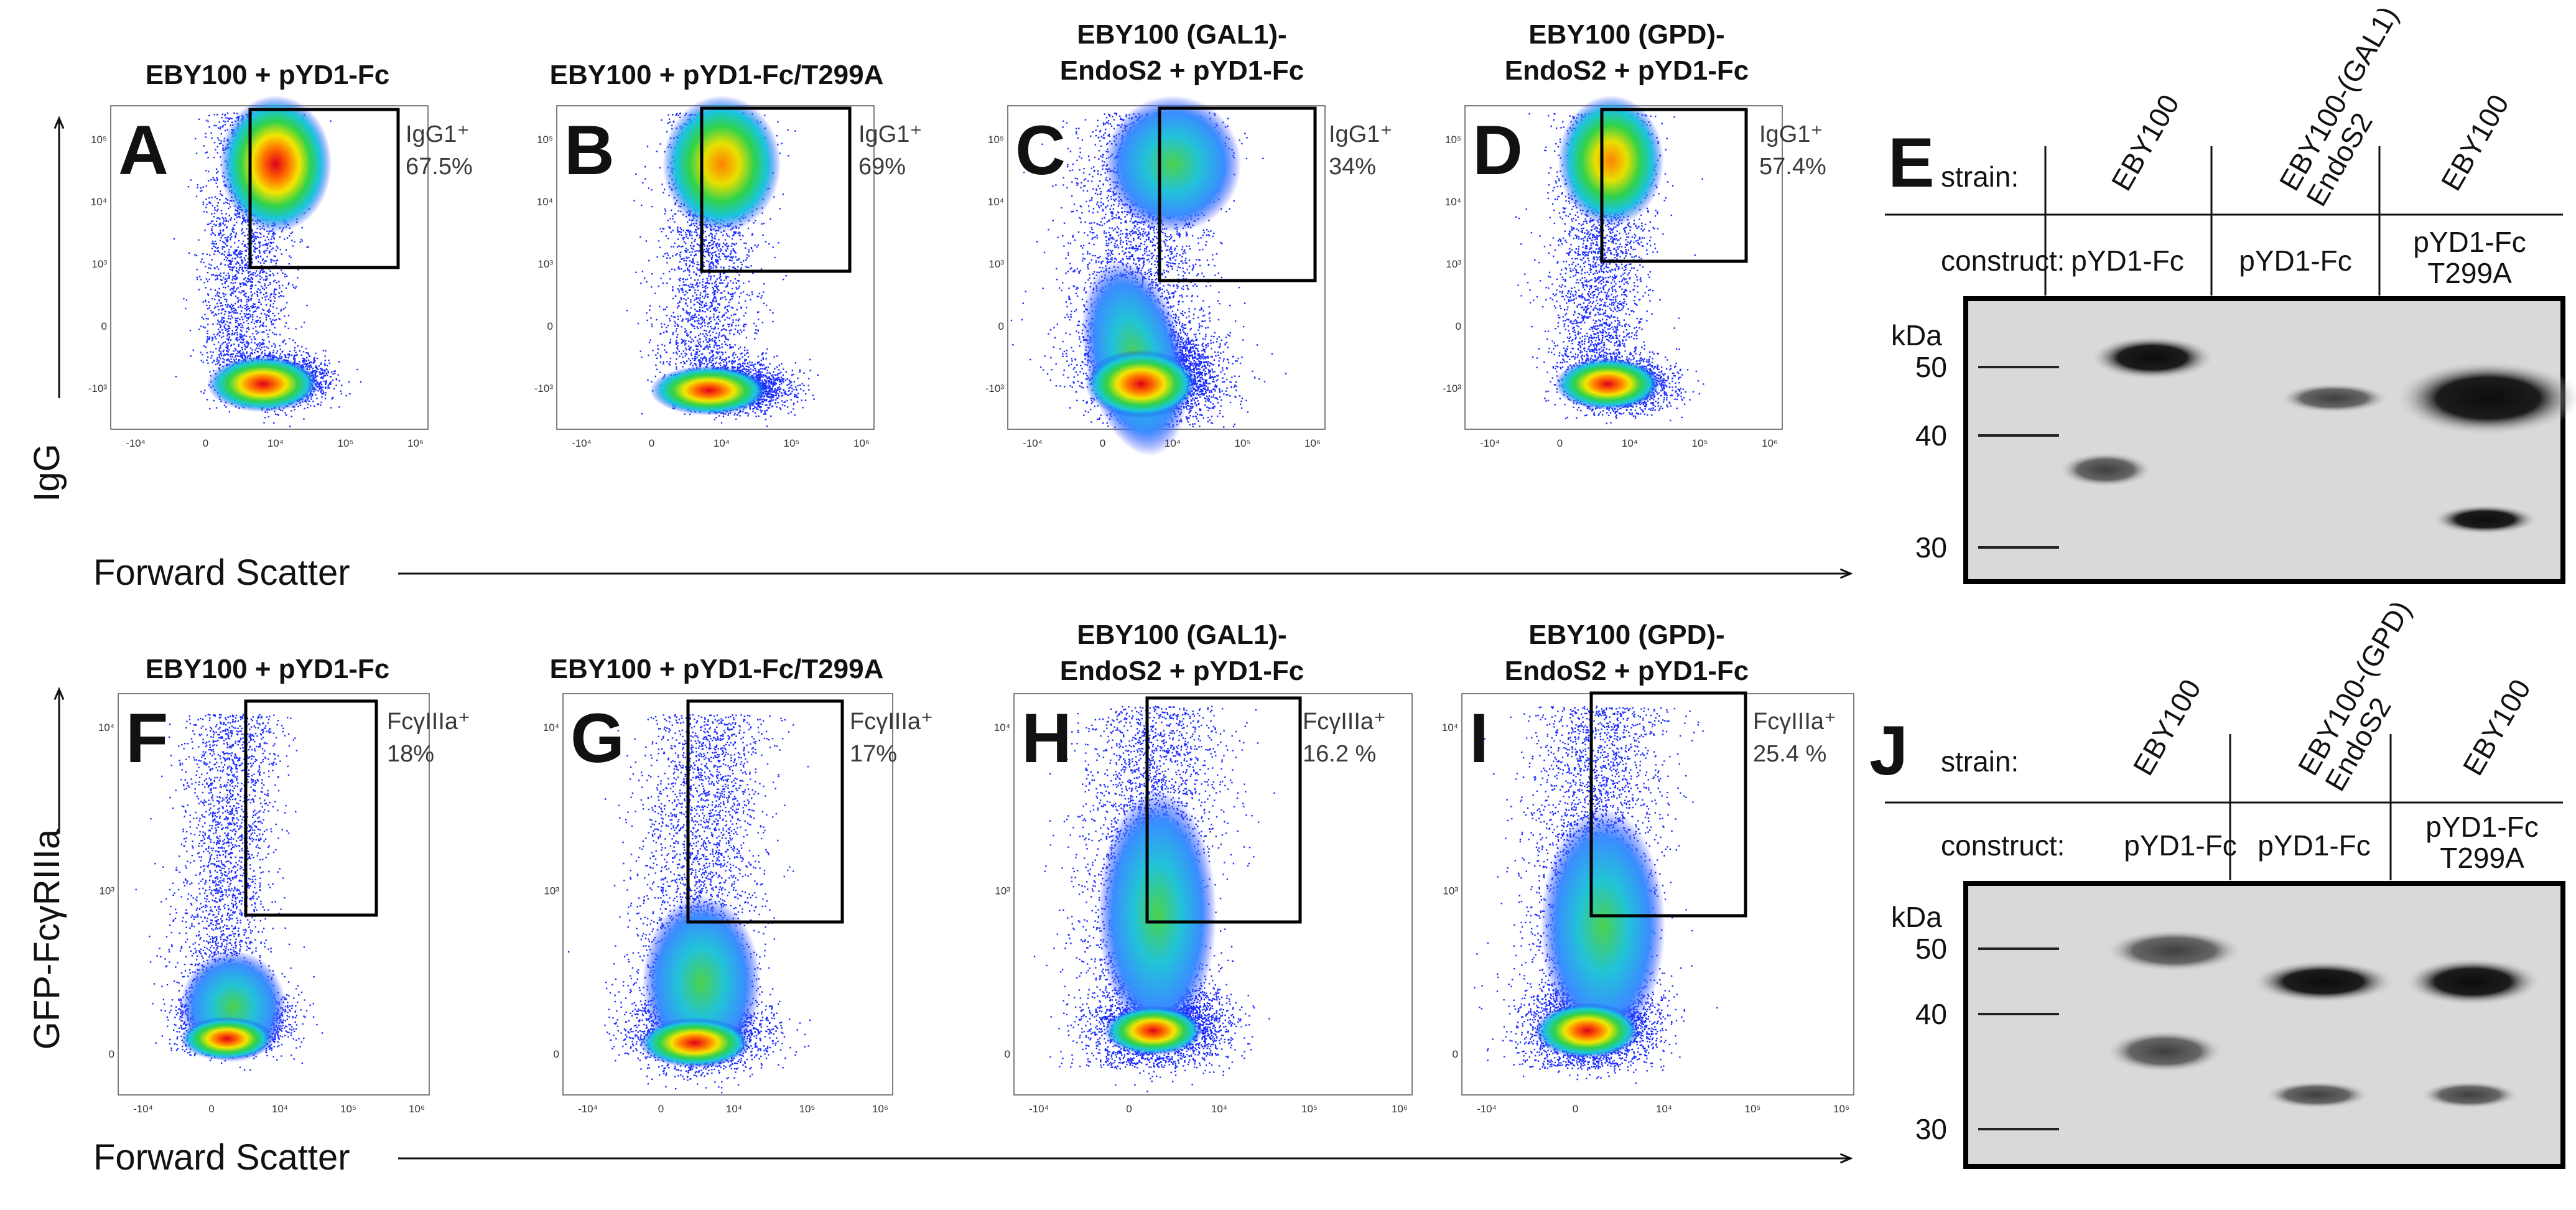 This screenshot has height=1210, width=2576. I want to click on row-label-strain: strain:, so click(1980, 177).